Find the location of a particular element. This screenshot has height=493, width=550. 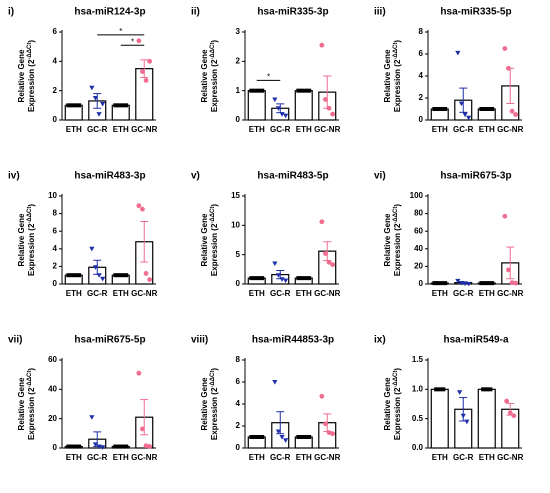

bar is located at coordinates (439, 418).